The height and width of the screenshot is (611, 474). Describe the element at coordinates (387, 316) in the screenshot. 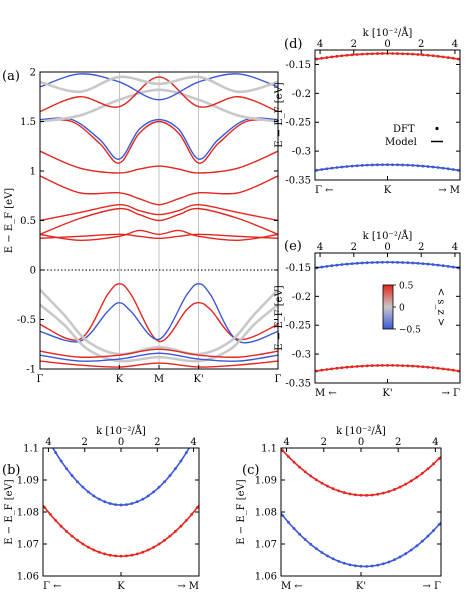

I see `panel-e-bands` at that location.